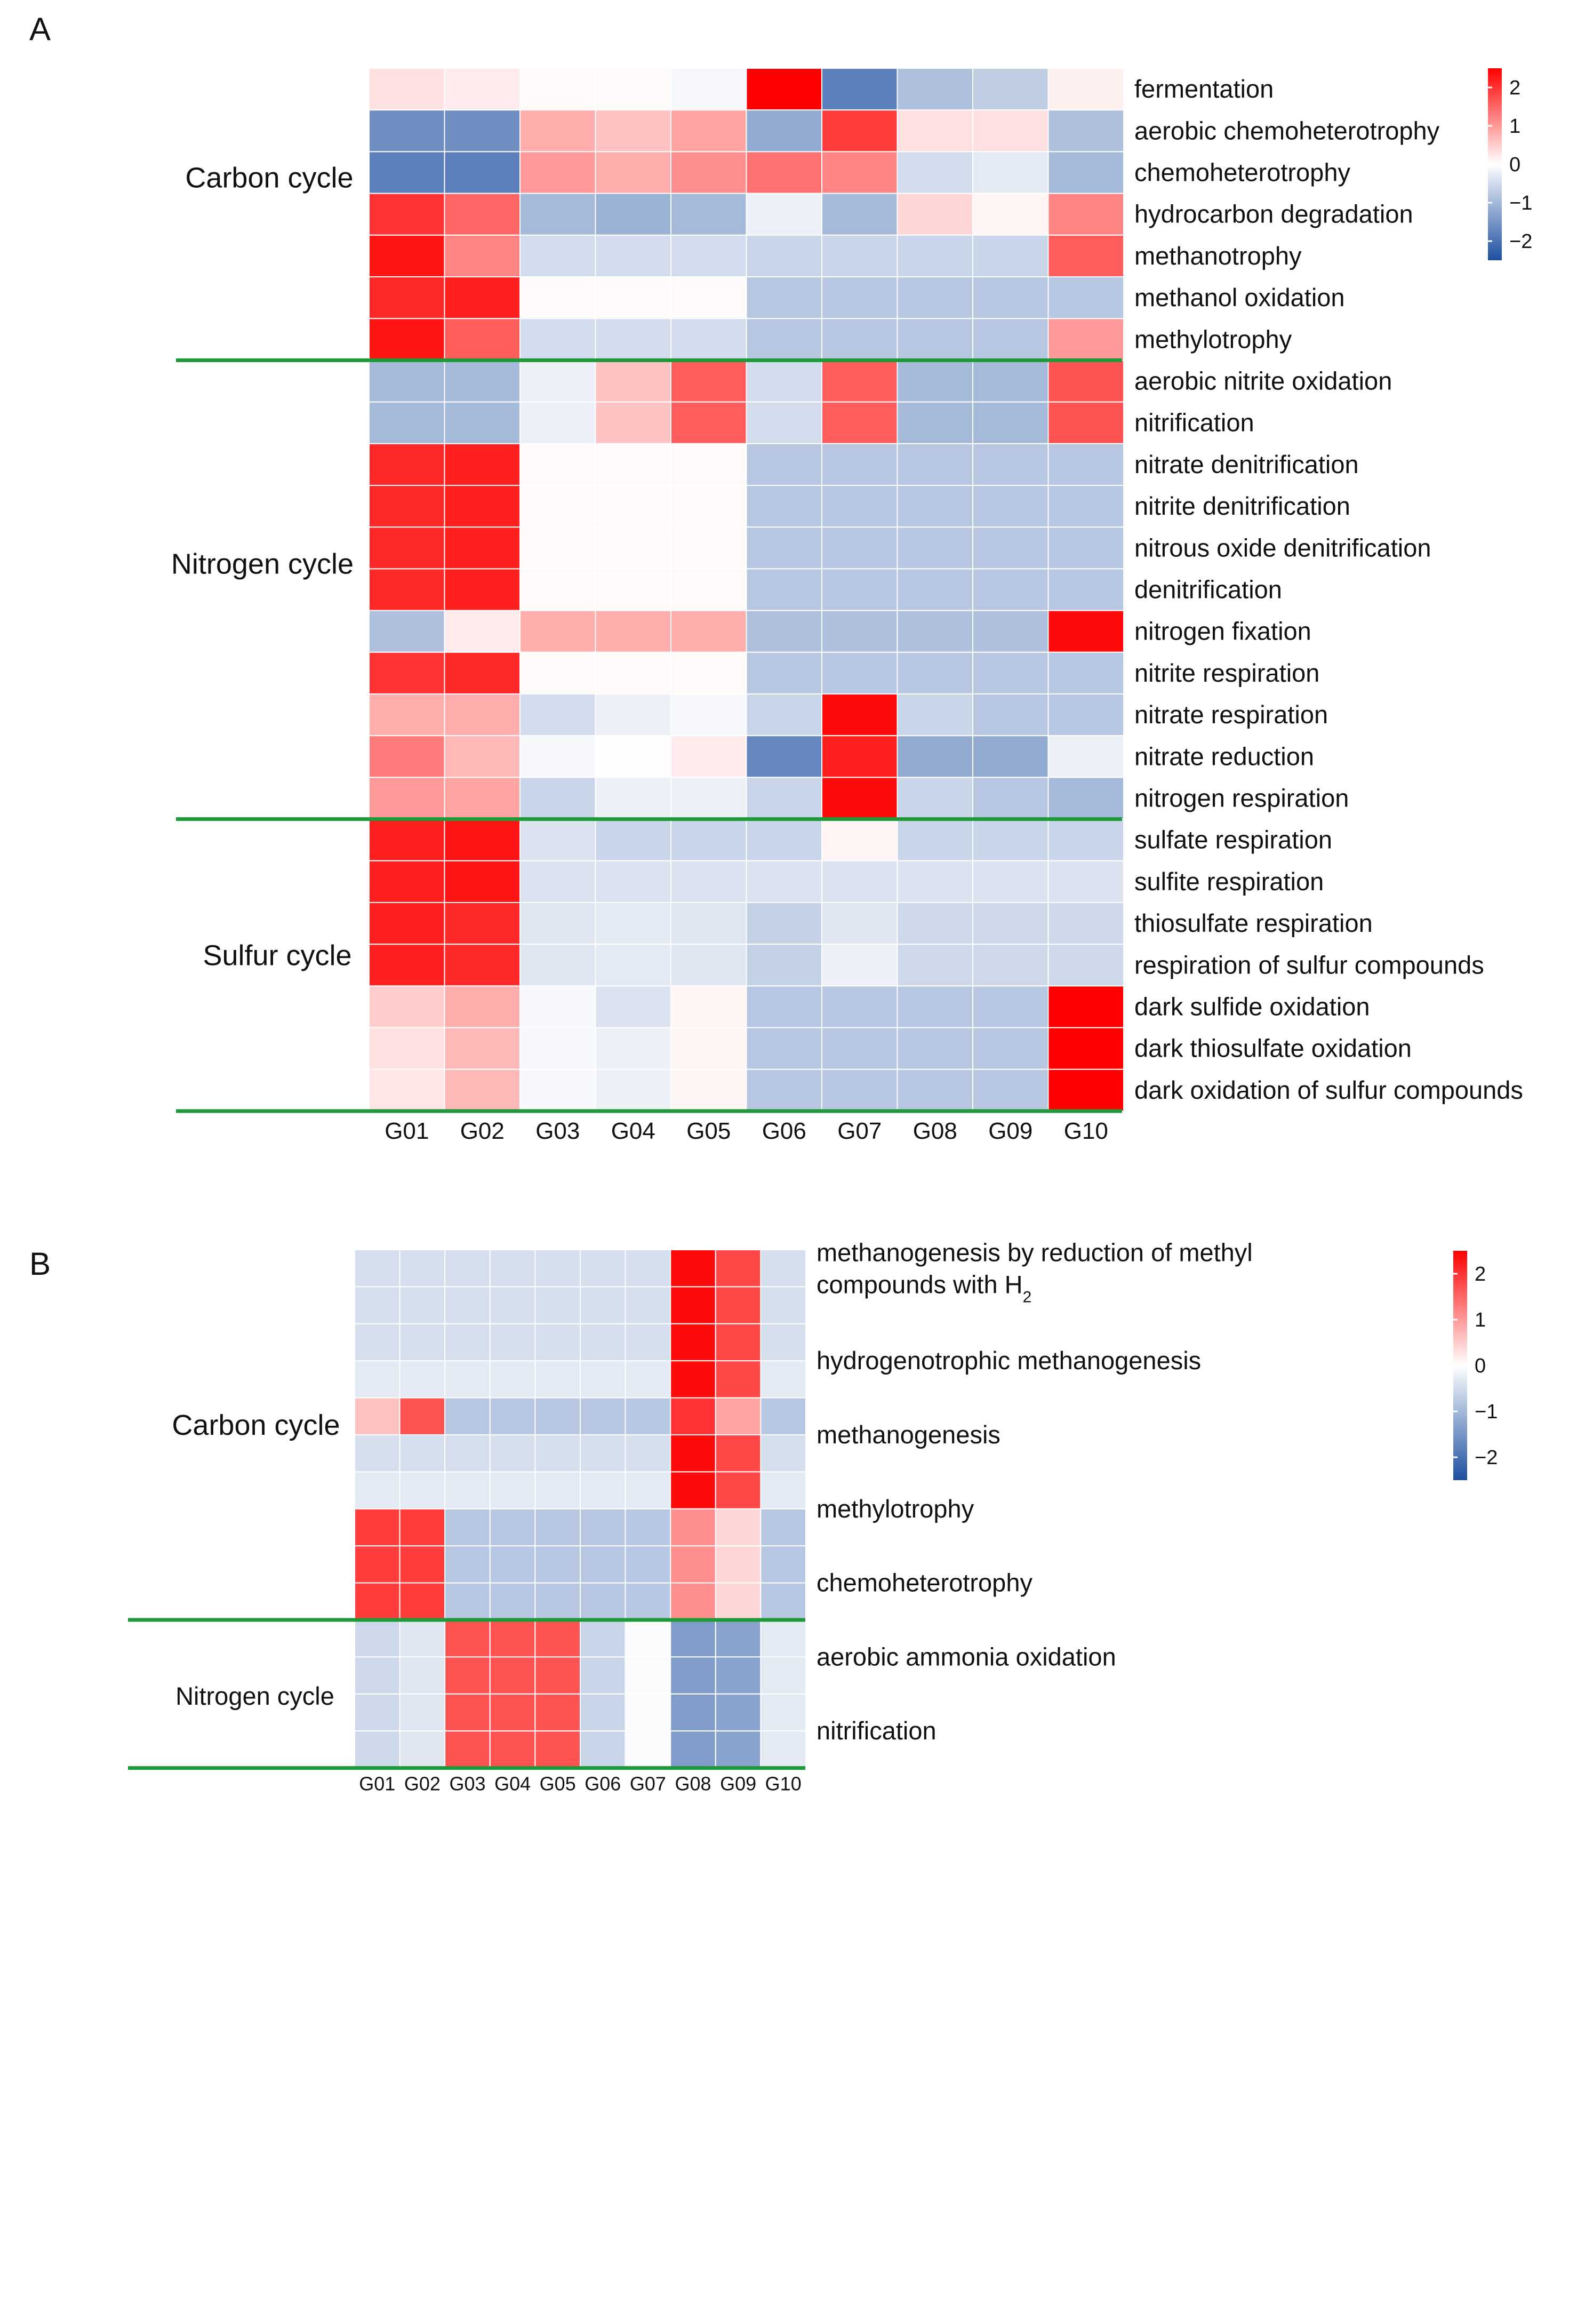 The width and height of the screenshot is (1569, 2324). I want to click on row-label-nitrogen-respiration: nitrogen respiration, so click(1241, 798).